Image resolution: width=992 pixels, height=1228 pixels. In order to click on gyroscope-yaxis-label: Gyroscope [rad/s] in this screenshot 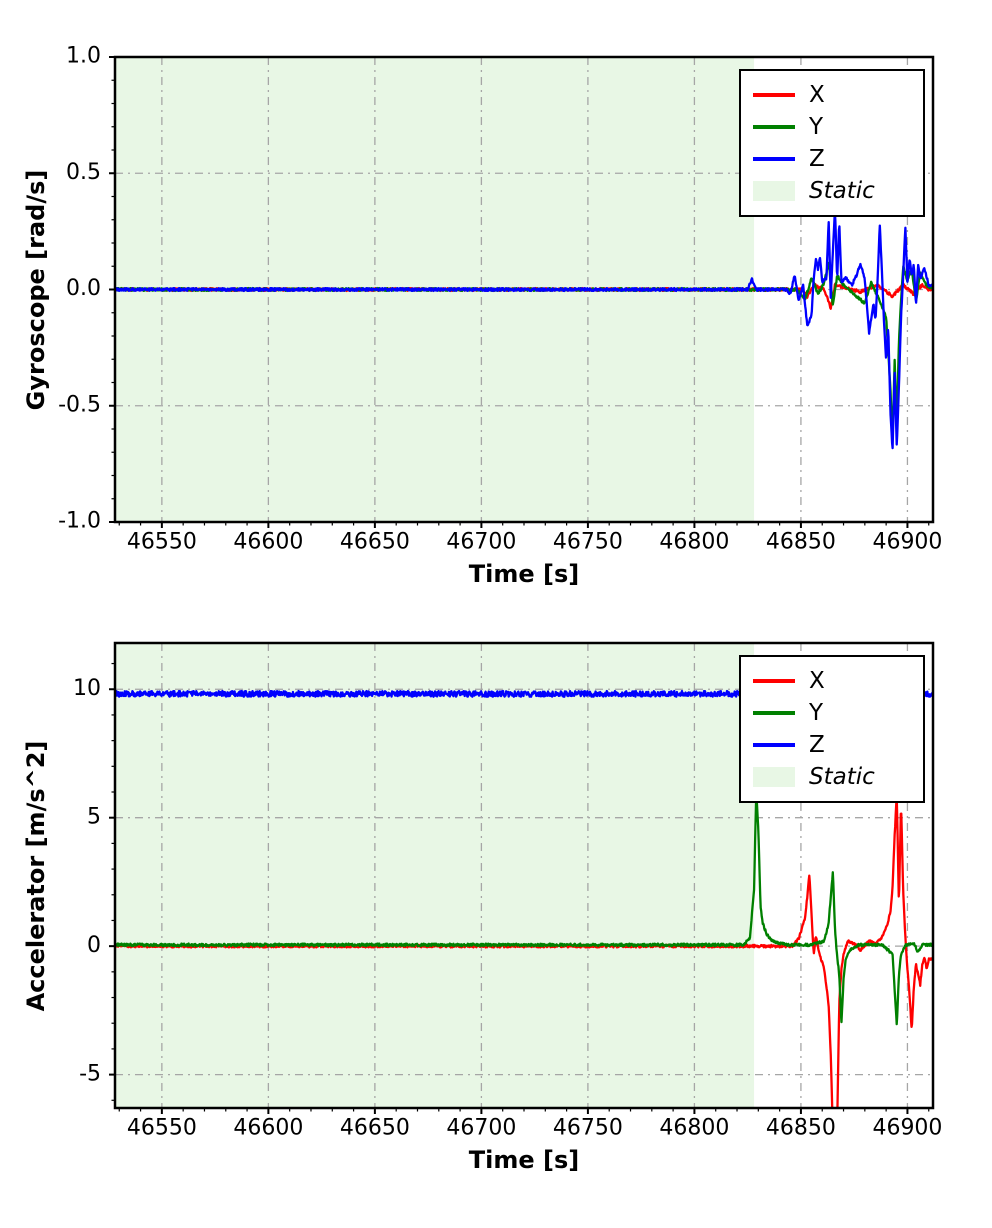, I will do `click(36, 290)`.